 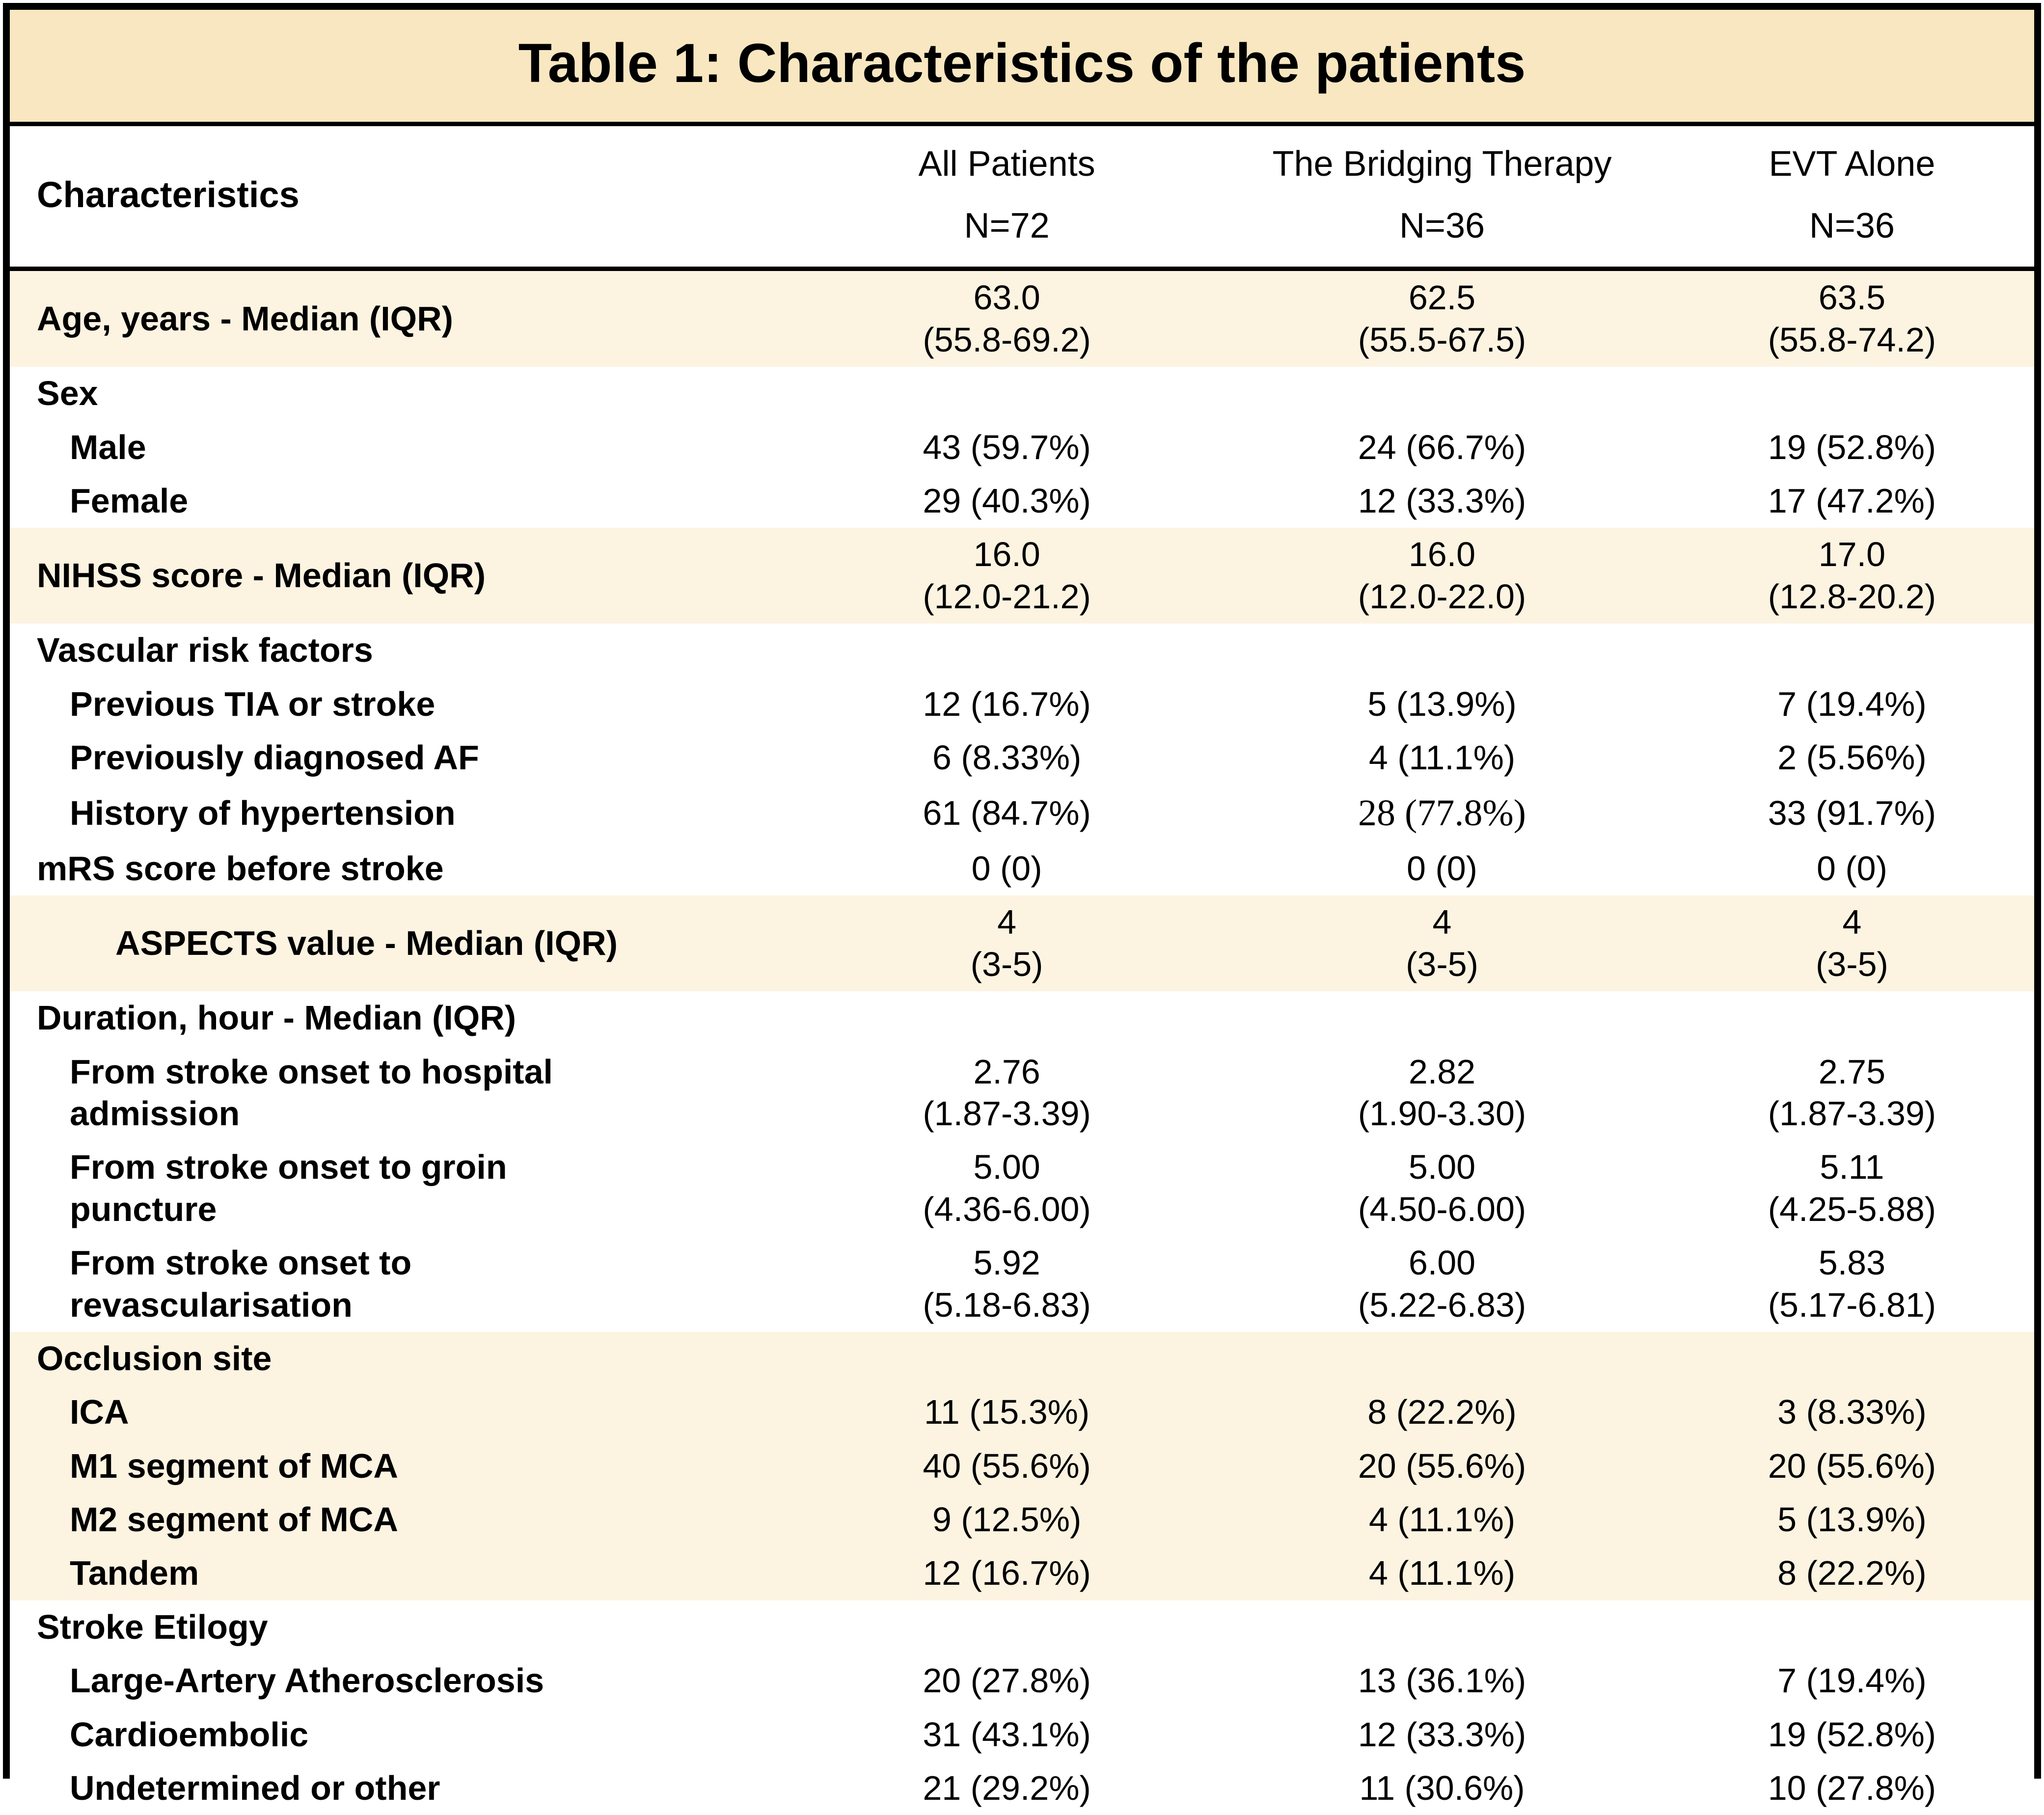 I want to click on cell-value: 17 (47.2%), so click(x=1852, y=501).